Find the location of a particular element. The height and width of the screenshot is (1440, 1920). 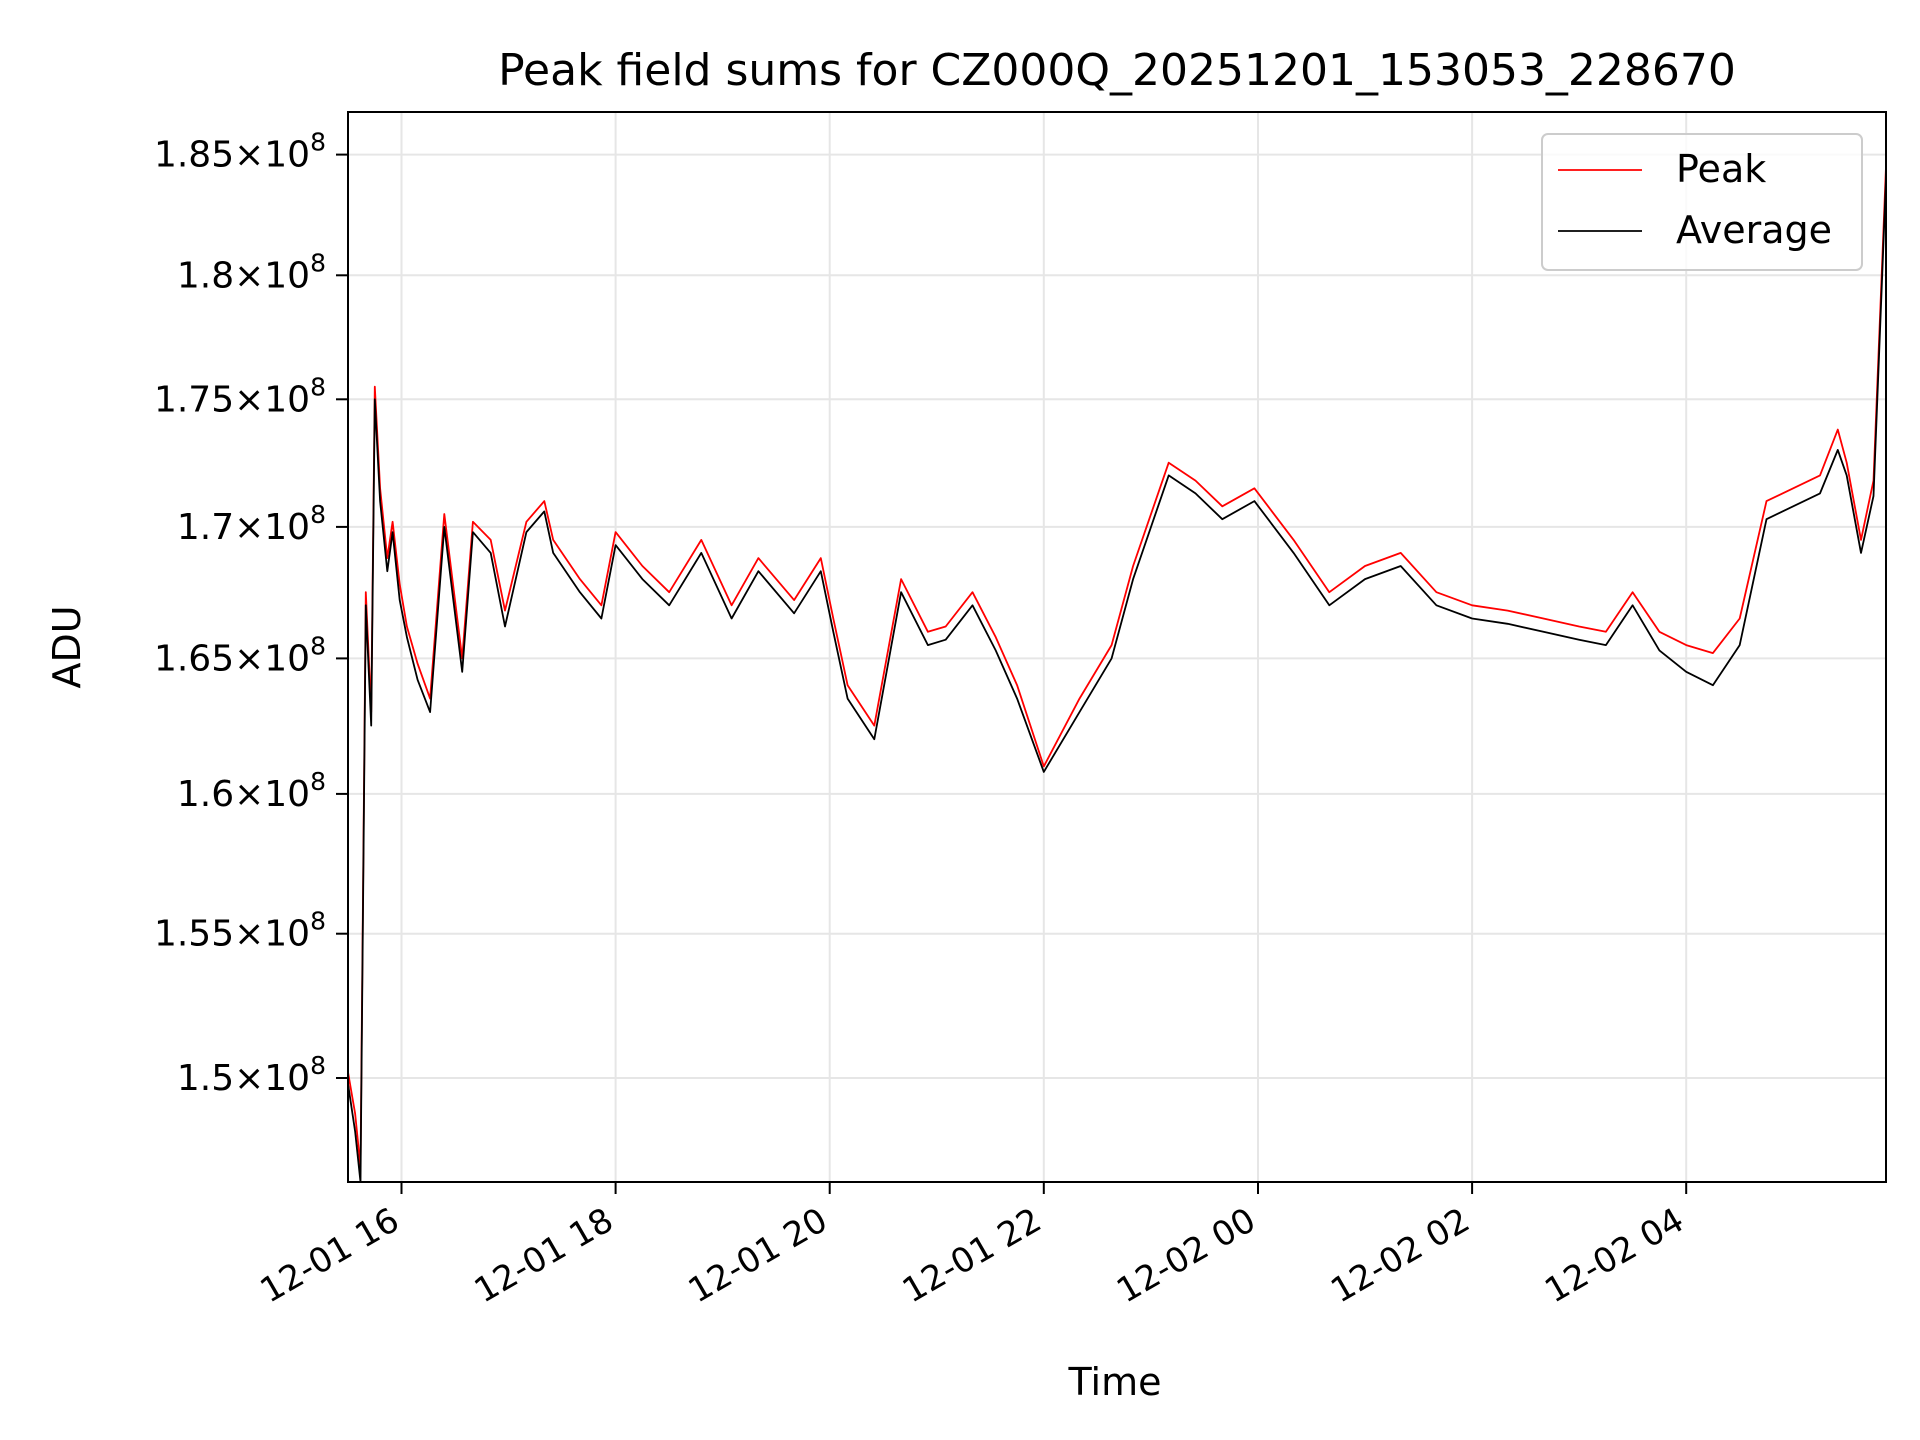

y-tick-label: 1.65×108 is located at coordinates (240, 655).